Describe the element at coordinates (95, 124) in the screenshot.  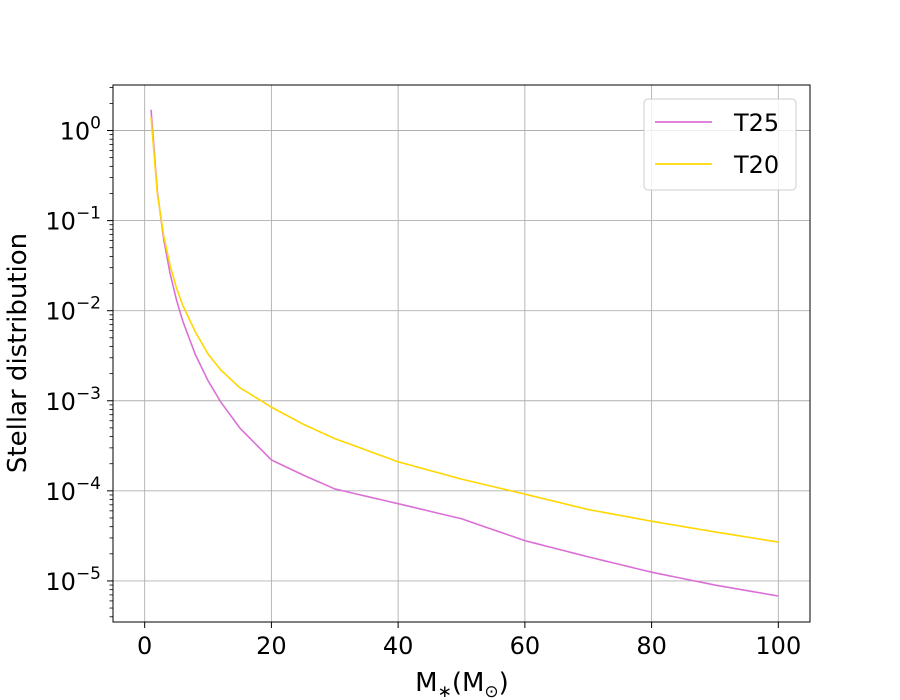
I see `y-tick-exponent: 0` at that location.